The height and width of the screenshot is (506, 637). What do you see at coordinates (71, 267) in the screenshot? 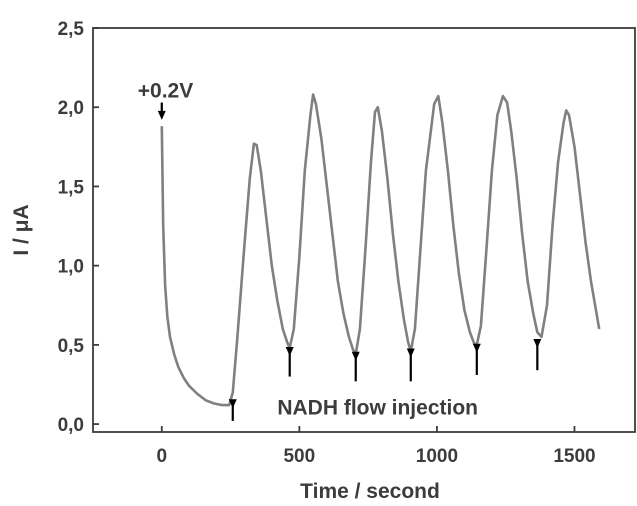
I see `y-tick-label: 1,0` at bounding box center [71, 267].